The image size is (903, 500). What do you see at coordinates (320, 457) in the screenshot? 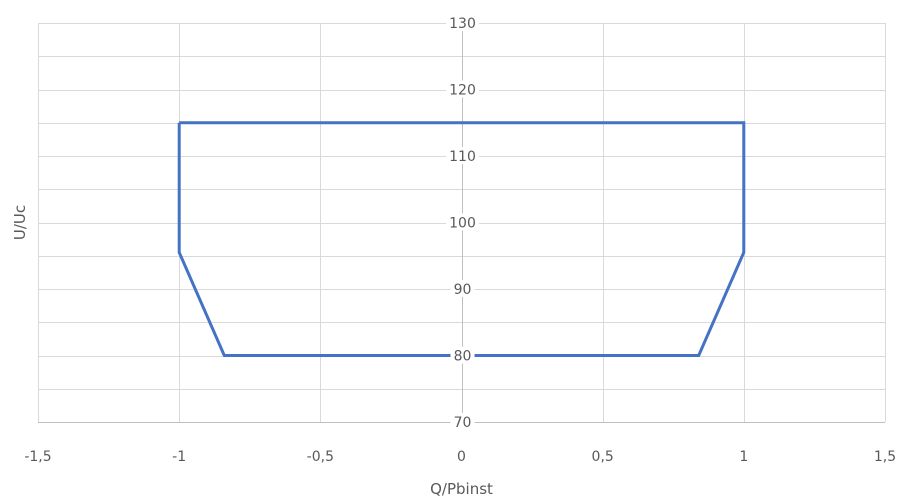
I see `x-tick-label: -0,5` at bounding box center [320, 457].